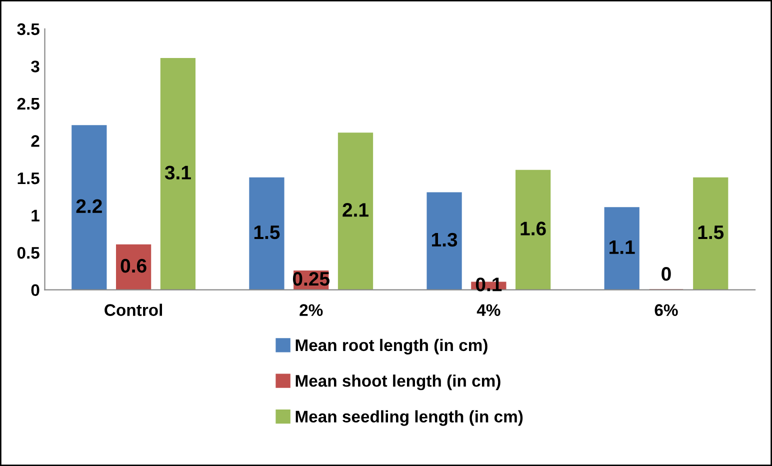  Describe the element at coordinates (666, 310) in the screenshot. I see `x-tick-label: 6%` at that location.